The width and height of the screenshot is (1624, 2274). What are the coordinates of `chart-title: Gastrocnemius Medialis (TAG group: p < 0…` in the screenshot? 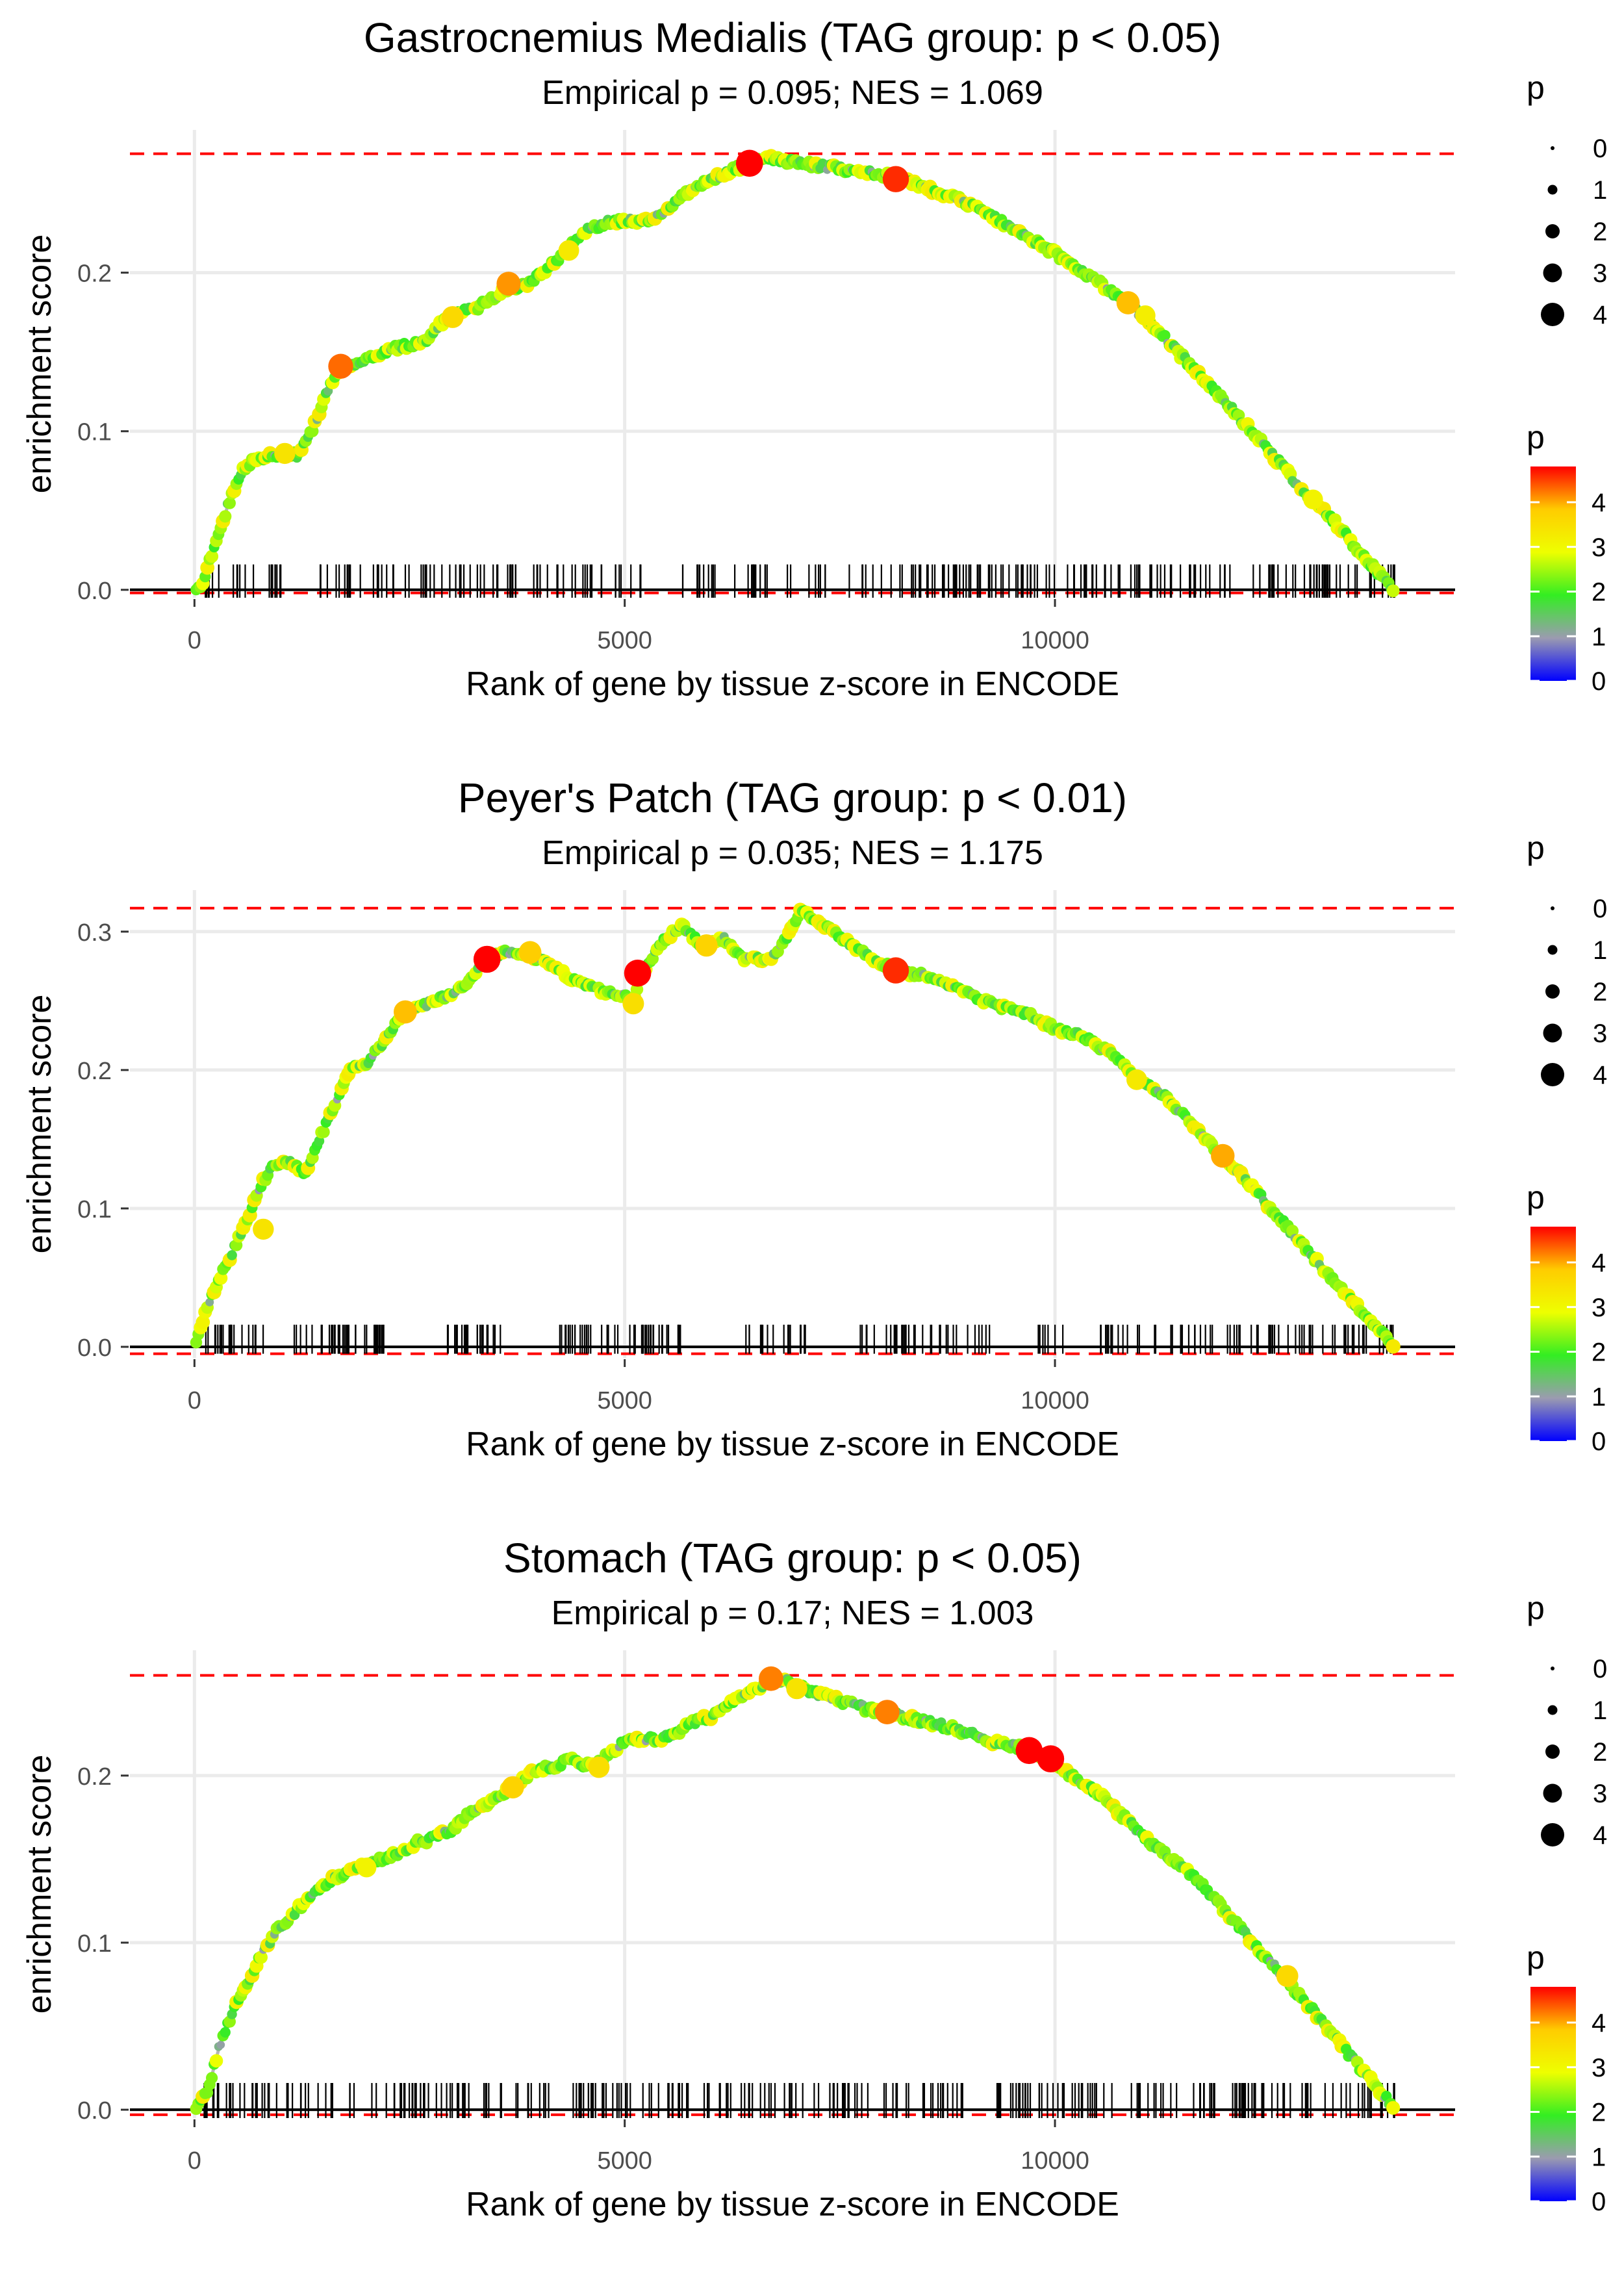 It's located at (792, 37).